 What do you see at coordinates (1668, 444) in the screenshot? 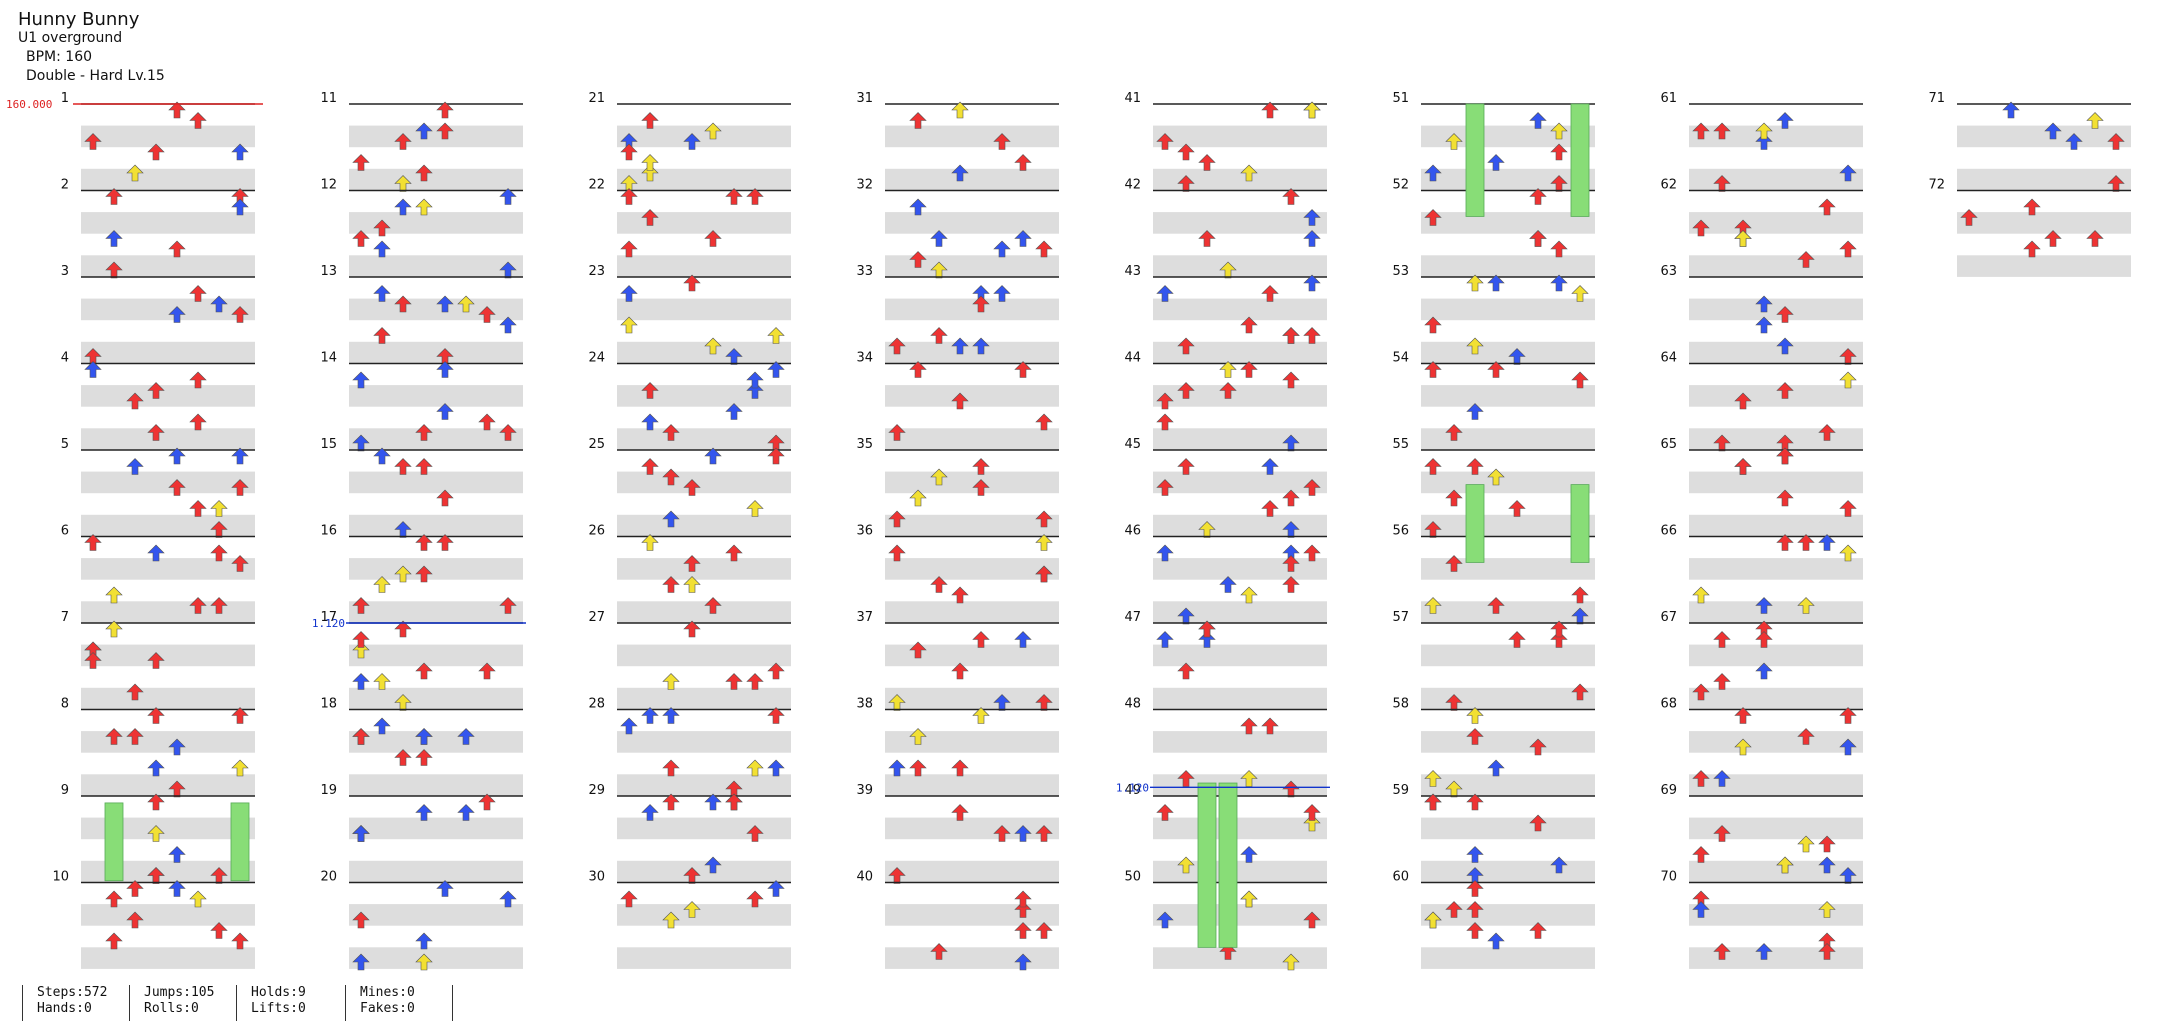
I see `measure-number: 65` at bounding box center [1668, 444].